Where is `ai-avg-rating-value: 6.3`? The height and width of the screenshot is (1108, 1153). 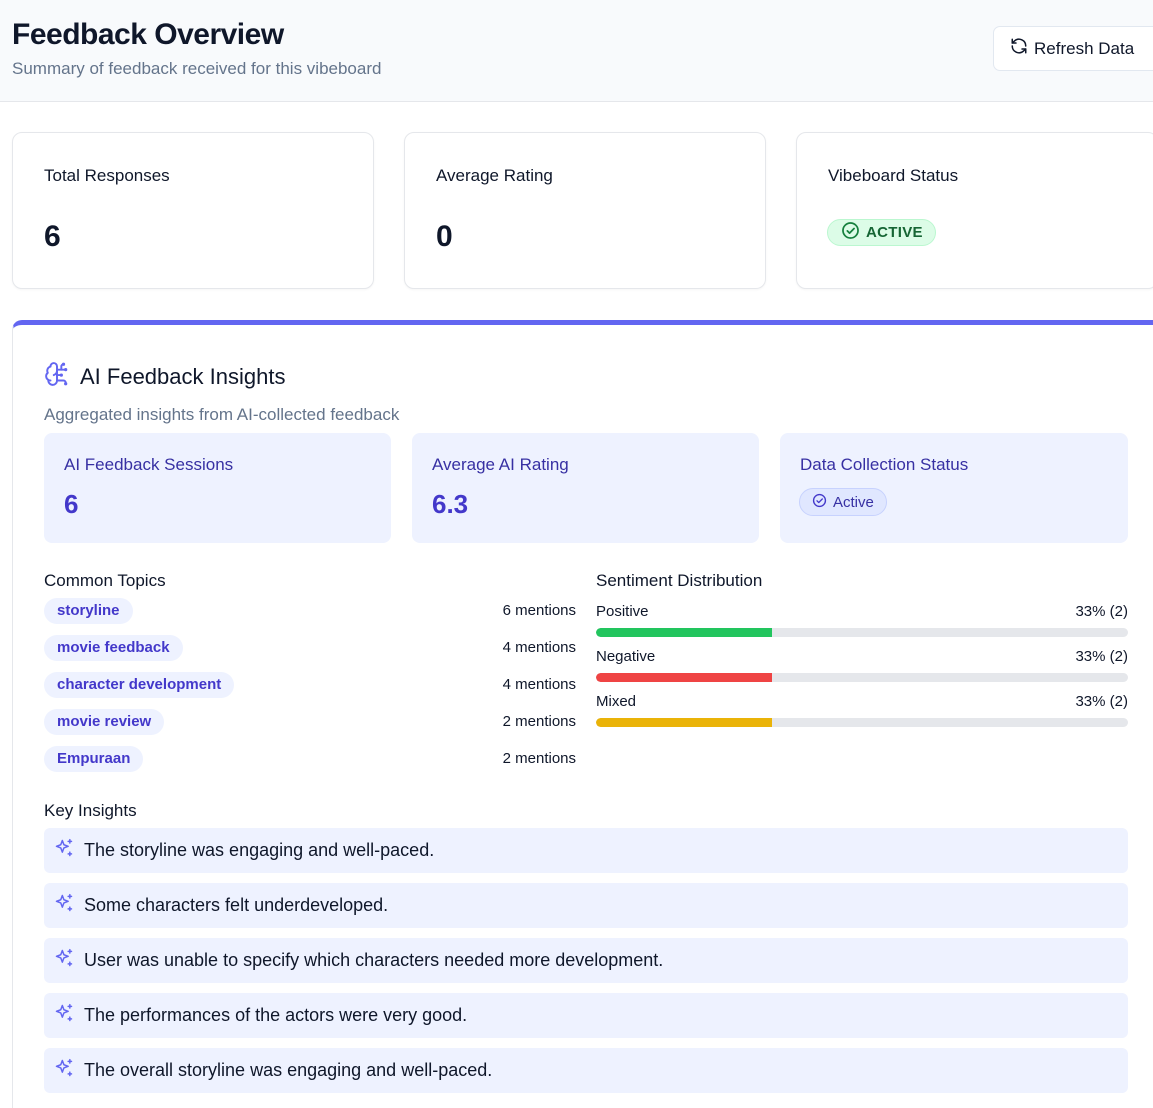 ai-avg-rating-value: 6.3 is located at coordinates (450, 504).